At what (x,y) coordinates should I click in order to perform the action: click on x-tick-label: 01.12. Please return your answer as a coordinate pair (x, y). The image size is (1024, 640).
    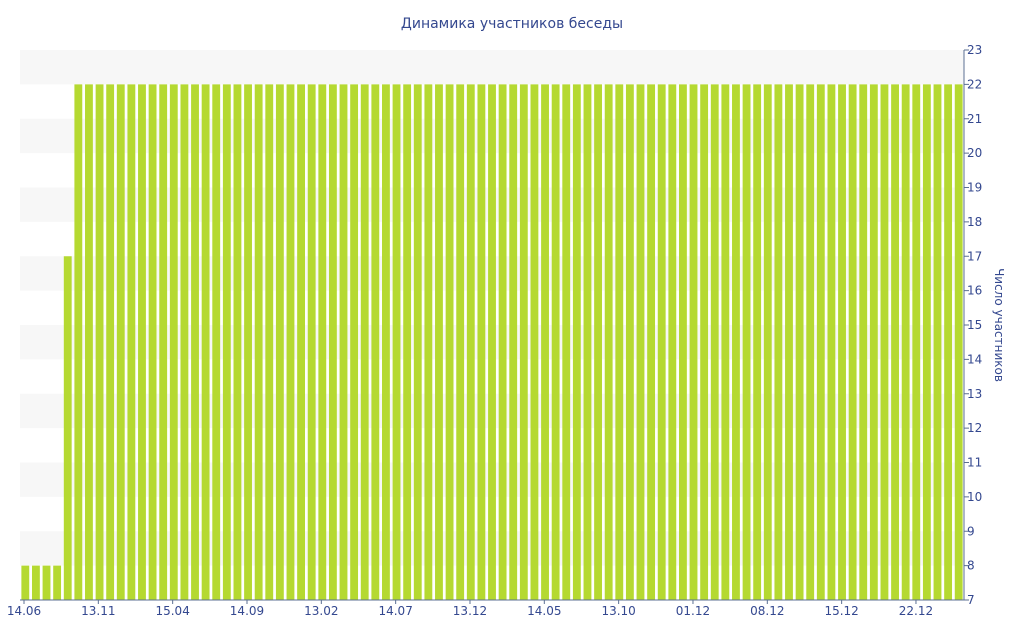
    Looking at the image, I should click on (693, 611).